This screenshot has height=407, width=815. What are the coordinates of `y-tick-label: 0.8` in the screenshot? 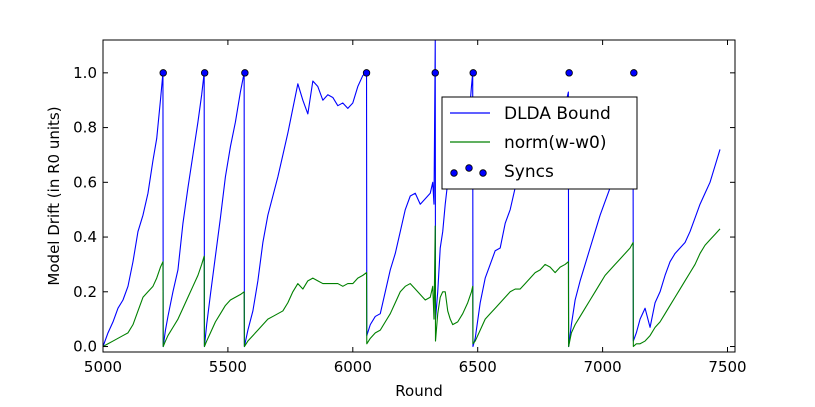 It's located at (85, 128).